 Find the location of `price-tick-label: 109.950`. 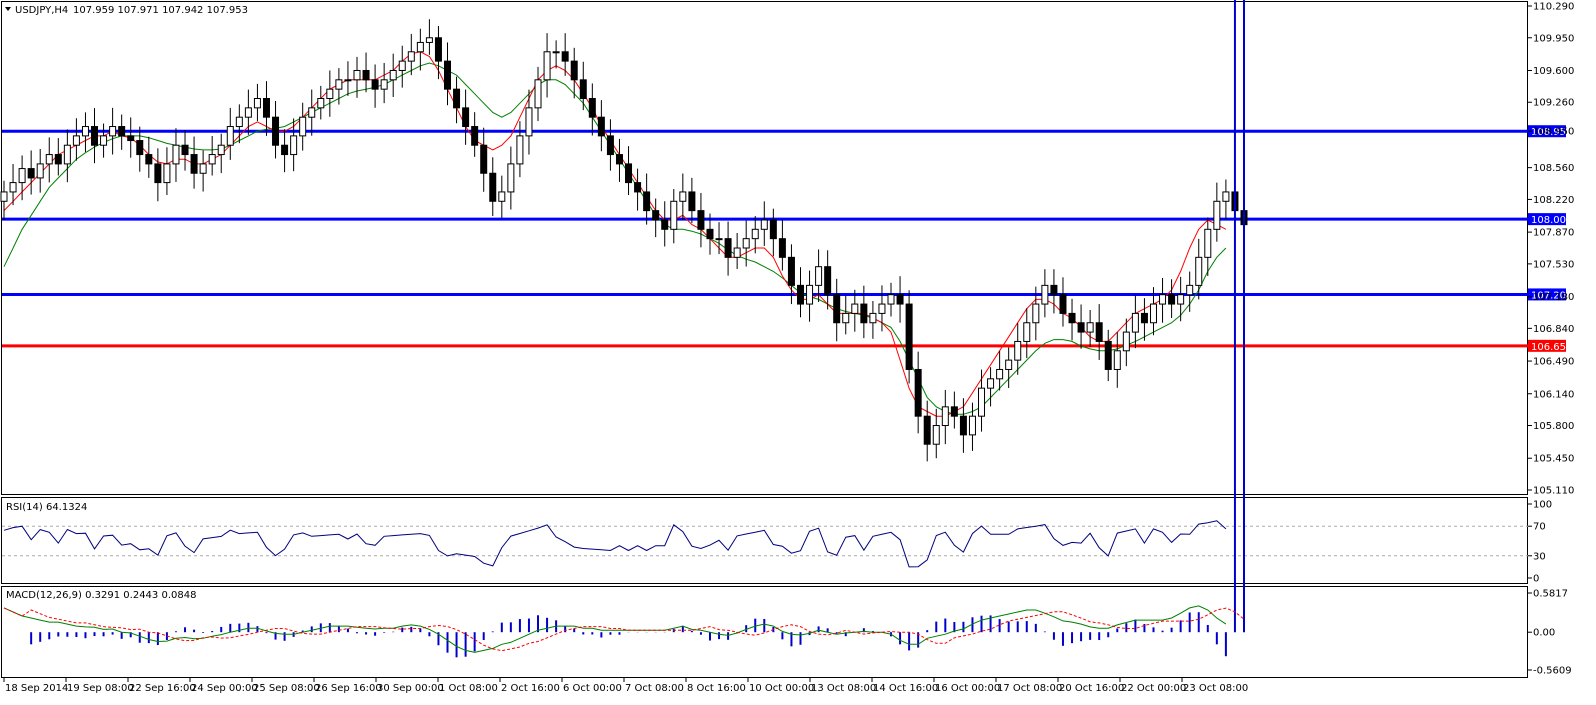

price-tick-label: 109.950 is located at coordinates (1553, 38).